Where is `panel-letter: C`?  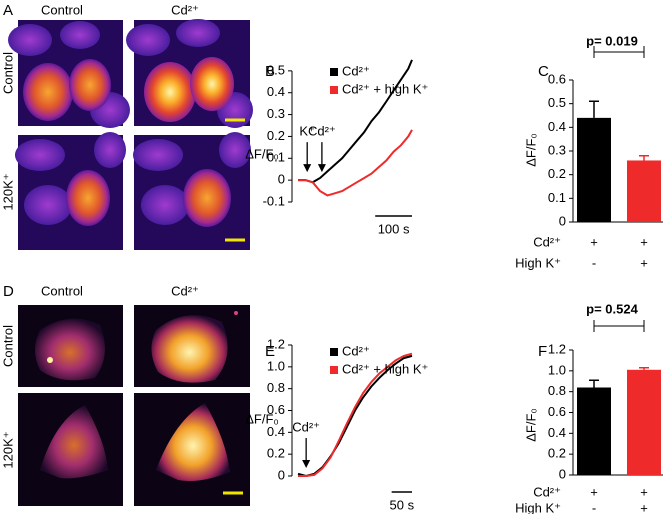
panel-letter: C is located at coordinates (543, 71).